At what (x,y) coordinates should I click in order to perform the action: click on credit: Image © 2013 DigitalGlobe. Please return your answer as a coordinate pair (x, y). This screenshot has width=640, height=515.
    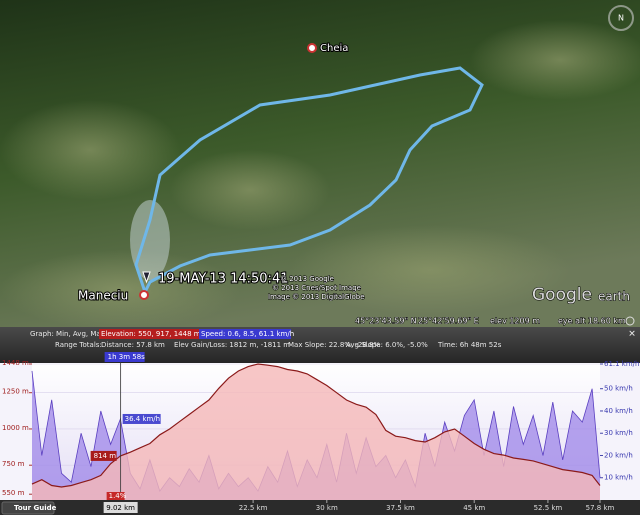
    Looking at the image, I should click on (316, 297).